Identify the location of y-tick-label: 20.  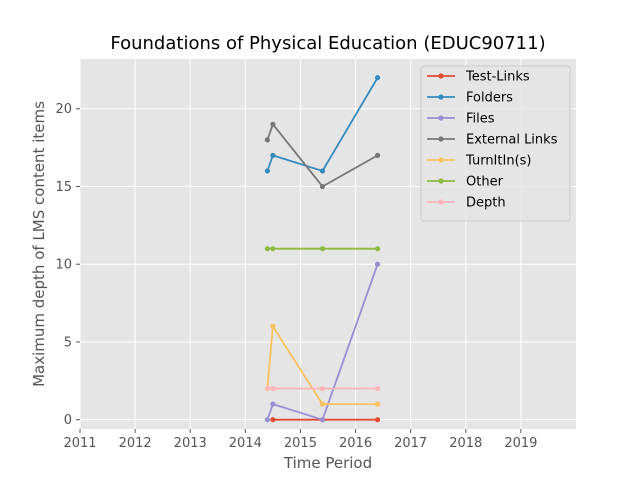
(63, 109).